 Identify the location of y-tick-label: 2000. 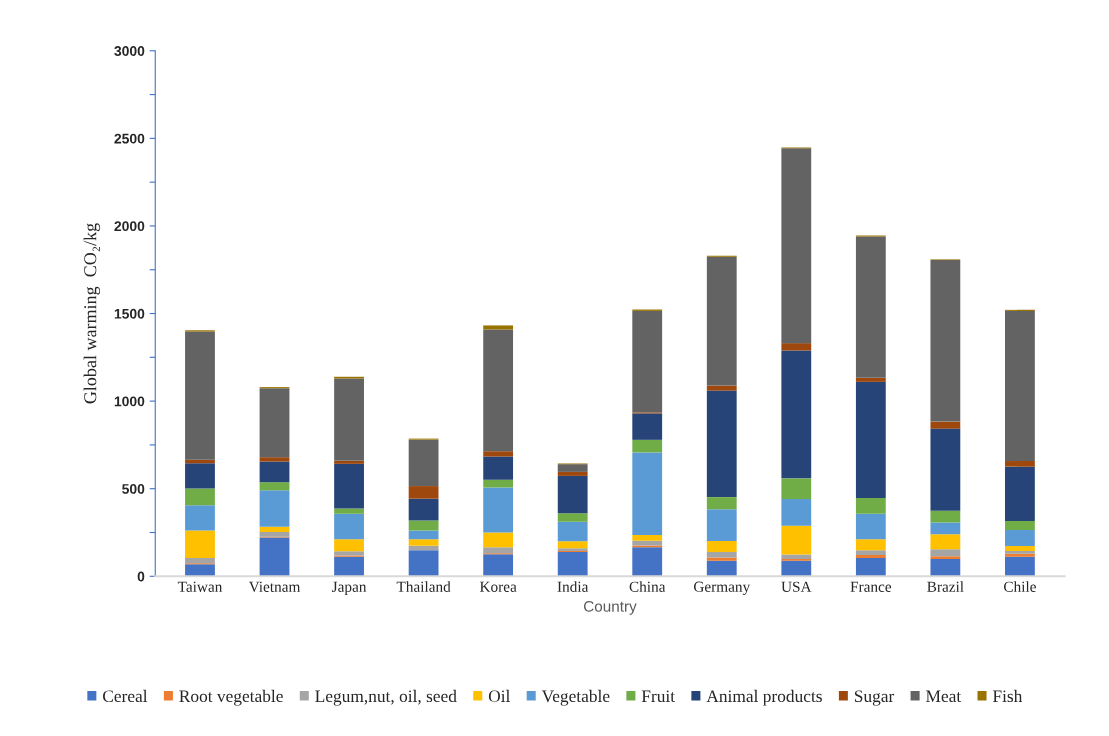
(129, 226).